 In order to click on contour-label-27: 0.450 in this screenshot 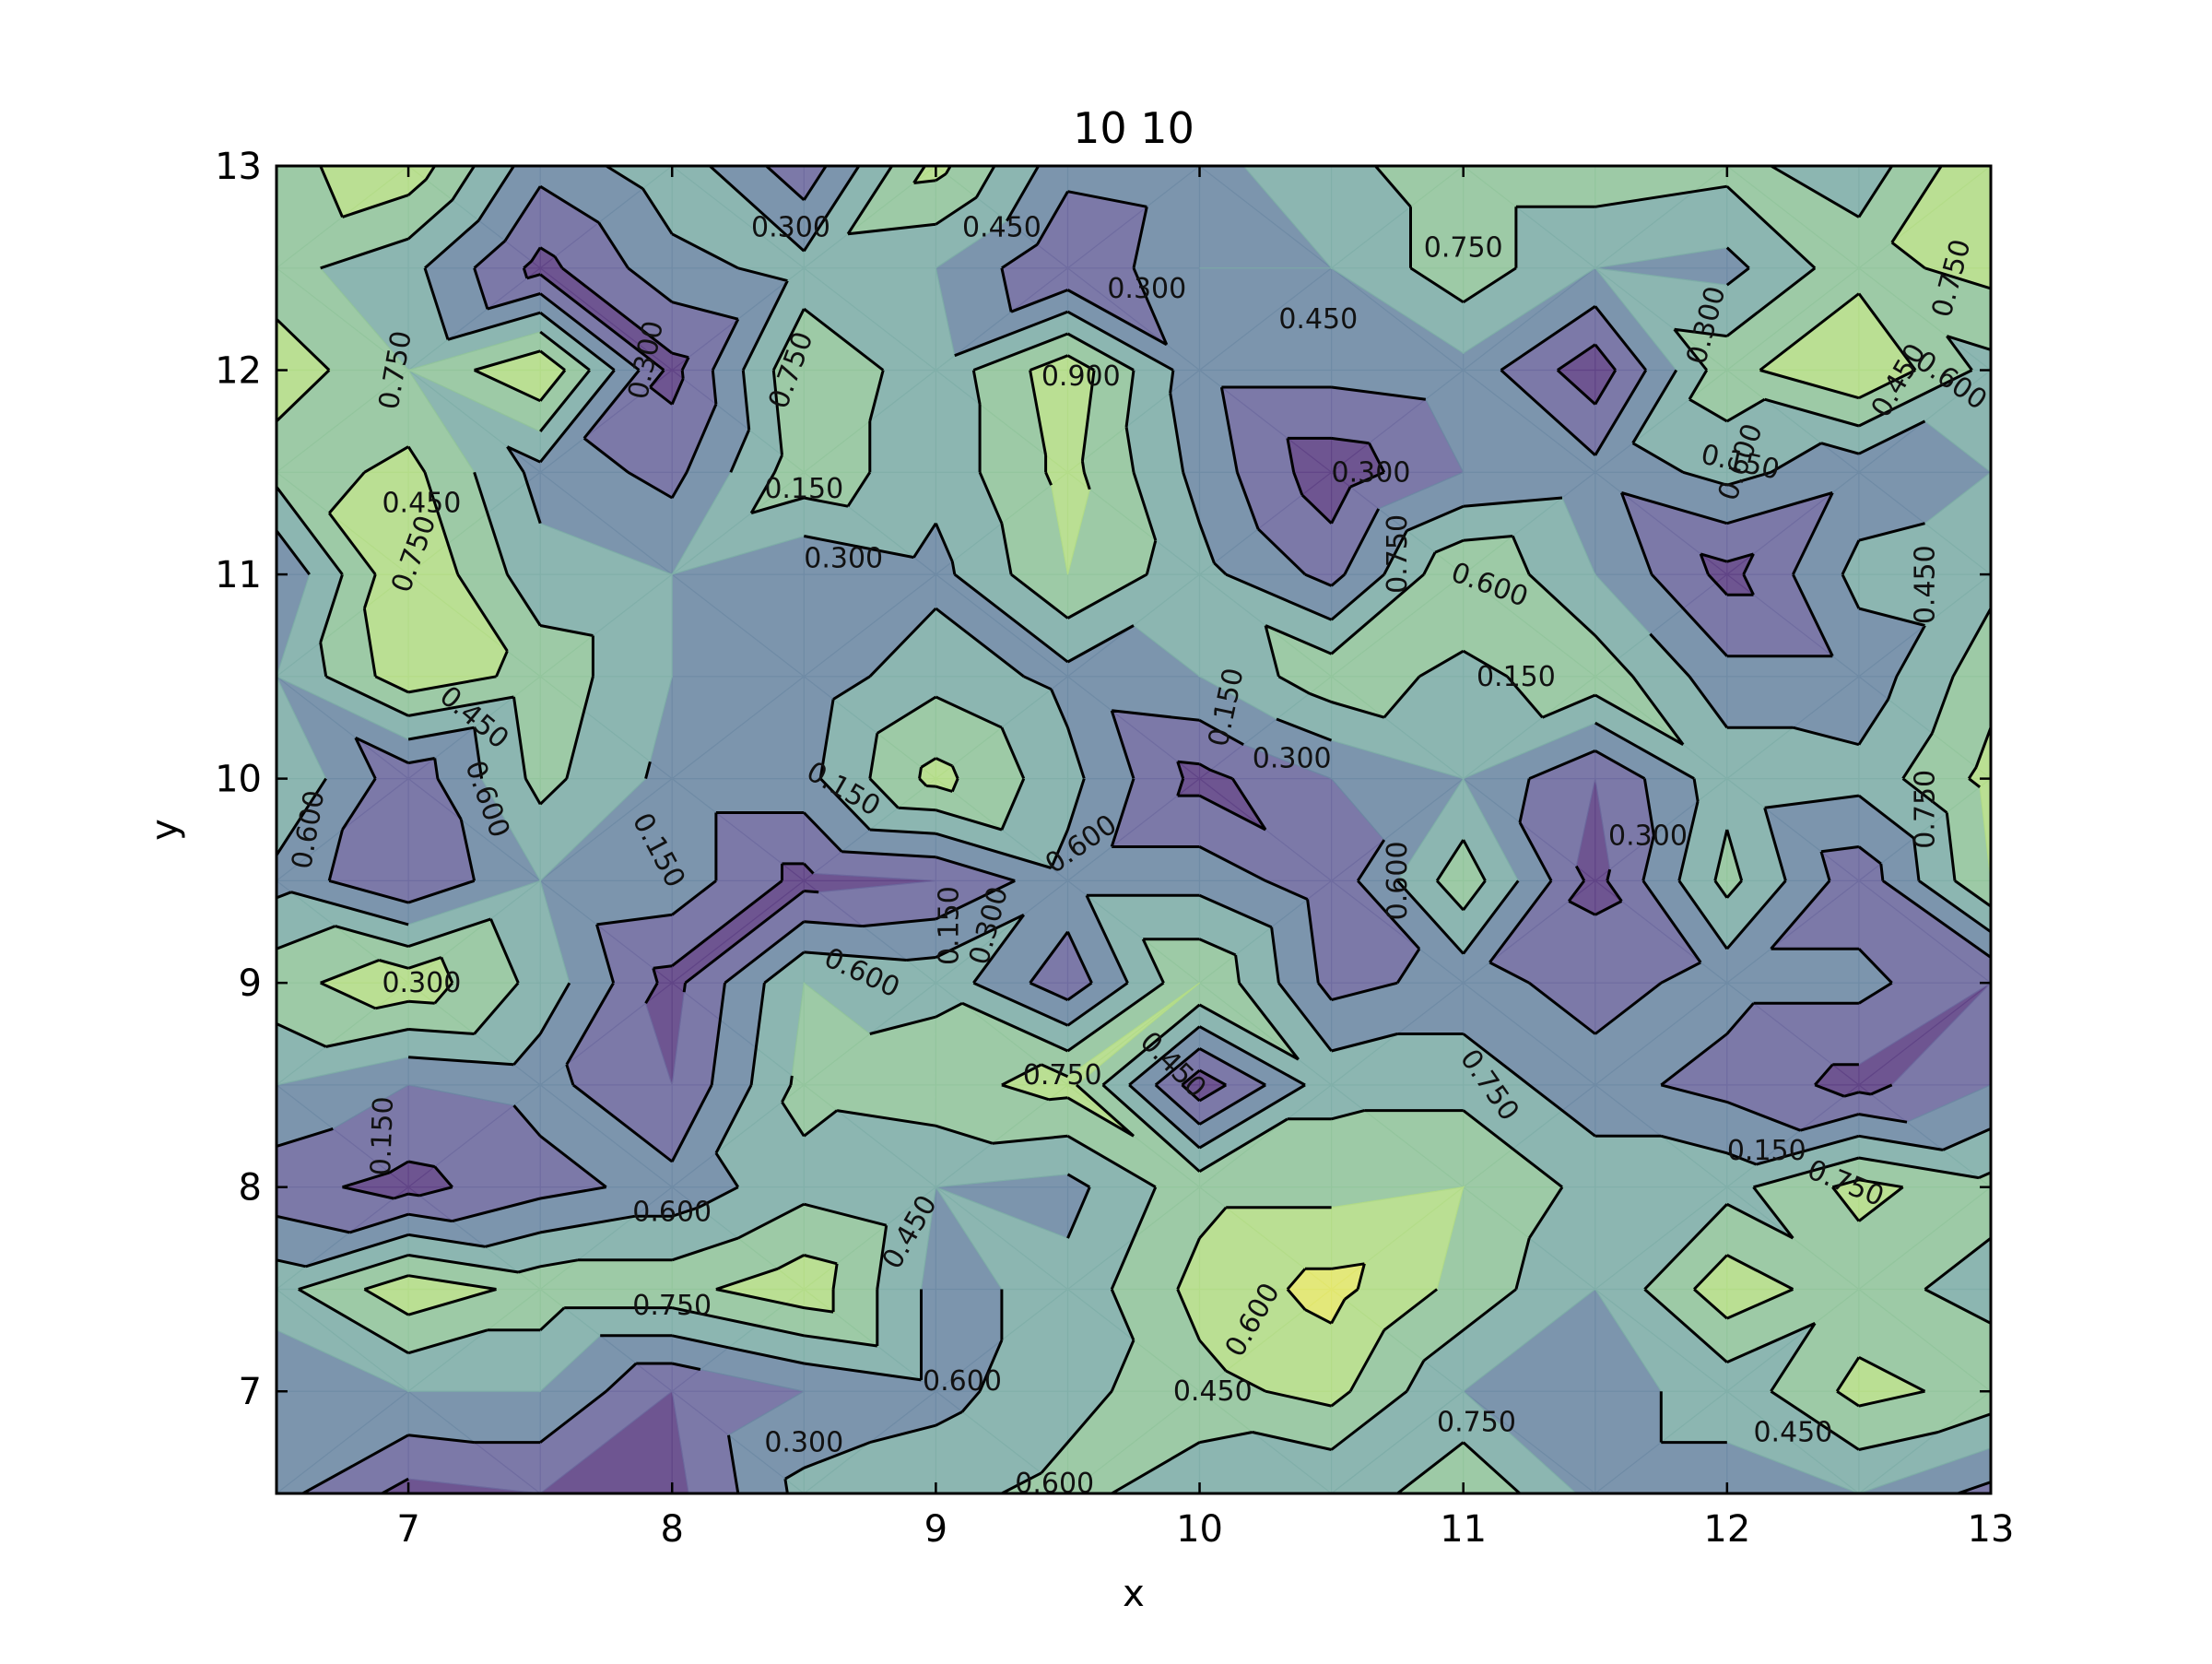, I will do `click(421, 504)`.